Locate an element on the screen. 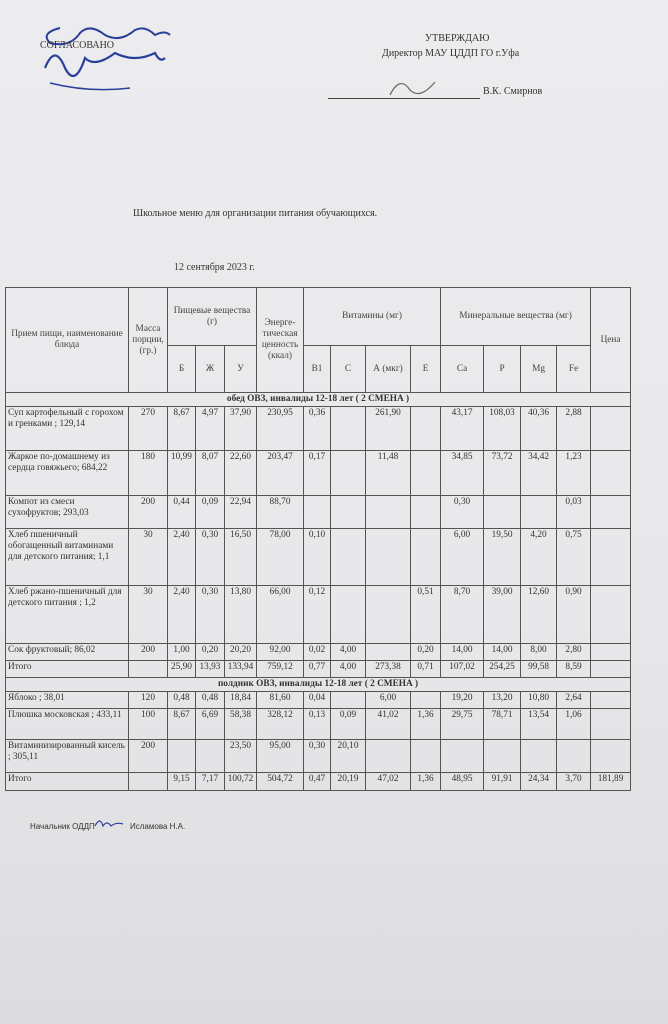 This screenshot has height=1024, width=668. cell-value: 0,47 is located at coordinates (317, 781).